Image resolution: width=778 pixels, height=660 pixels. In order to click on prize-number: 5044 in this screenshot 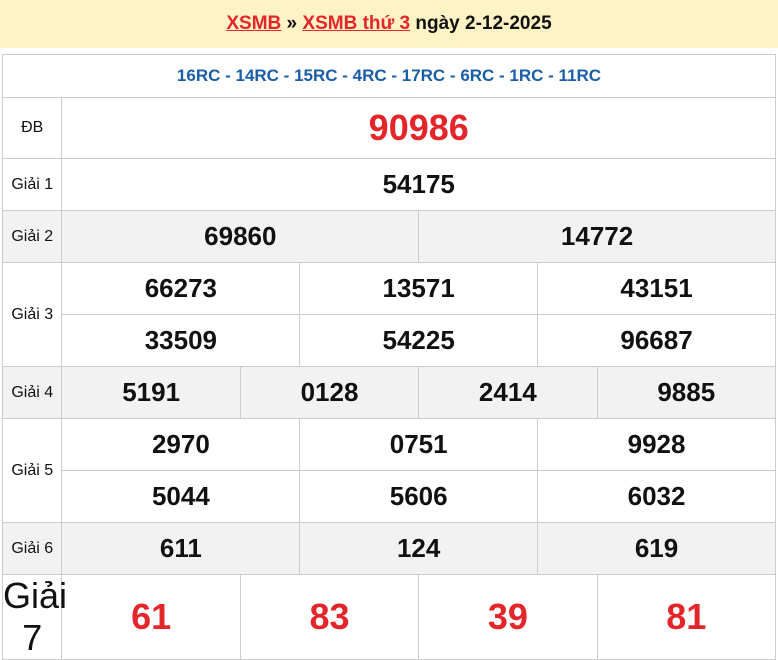, I will do `click(181, 496)`.